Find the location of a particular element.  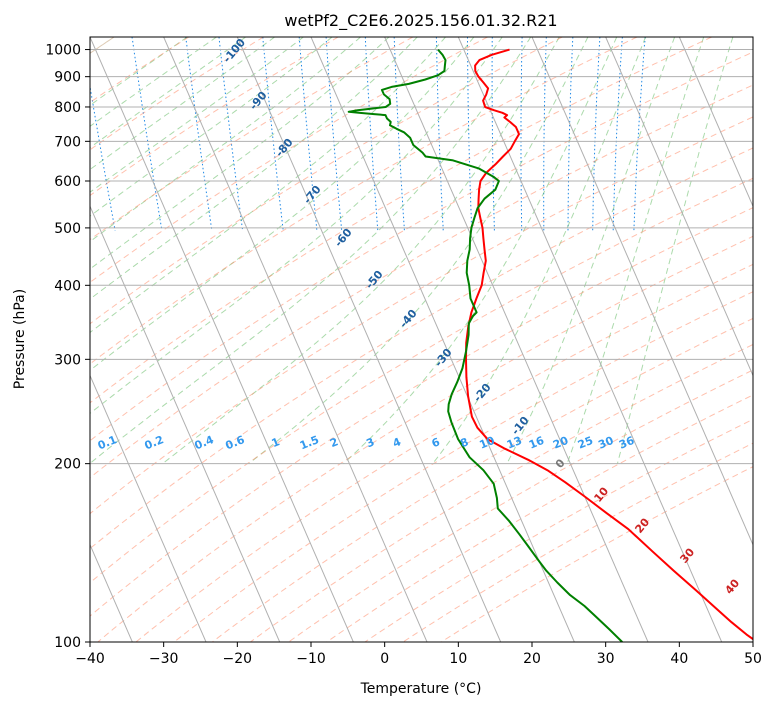

x-axis: −40 −30 −20 −10 0 10 20 30 40 50 is located at coordinates (418, 654).